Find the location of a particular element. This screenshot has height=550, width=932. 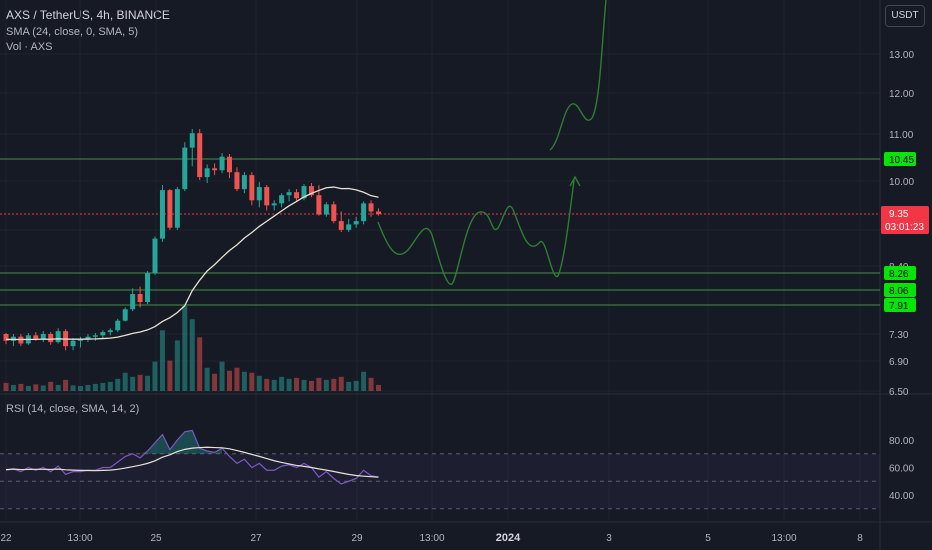

level-label: 10.45 is located at coordinates (901, 160).